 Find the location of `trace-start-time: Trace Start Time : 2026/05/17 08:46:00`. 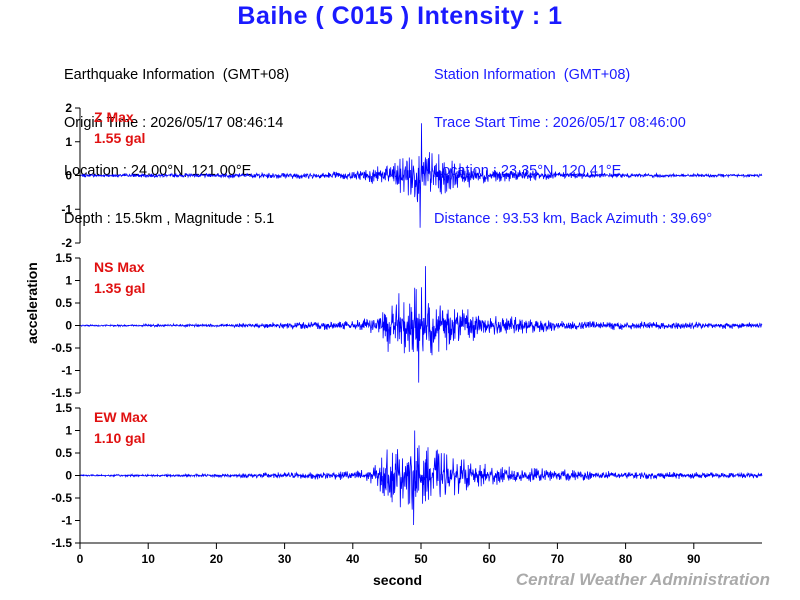

trace-start-time: Trace Start Time : 2026/05/17 08:46:00 is located at coordinates (560, 123).